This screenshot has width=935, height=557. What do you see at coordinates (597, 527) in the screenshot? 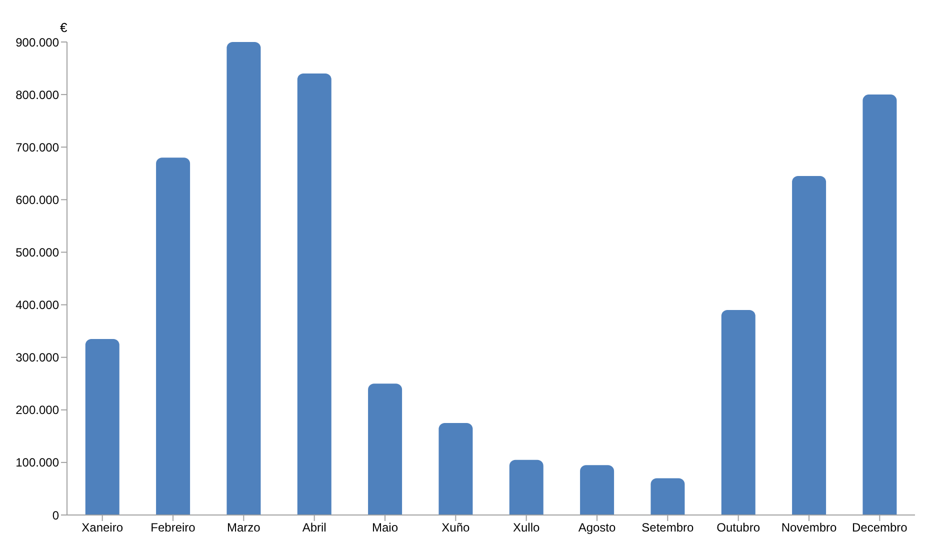
I see `x-tick-label: Agosto` at bounding box center [597, 527].